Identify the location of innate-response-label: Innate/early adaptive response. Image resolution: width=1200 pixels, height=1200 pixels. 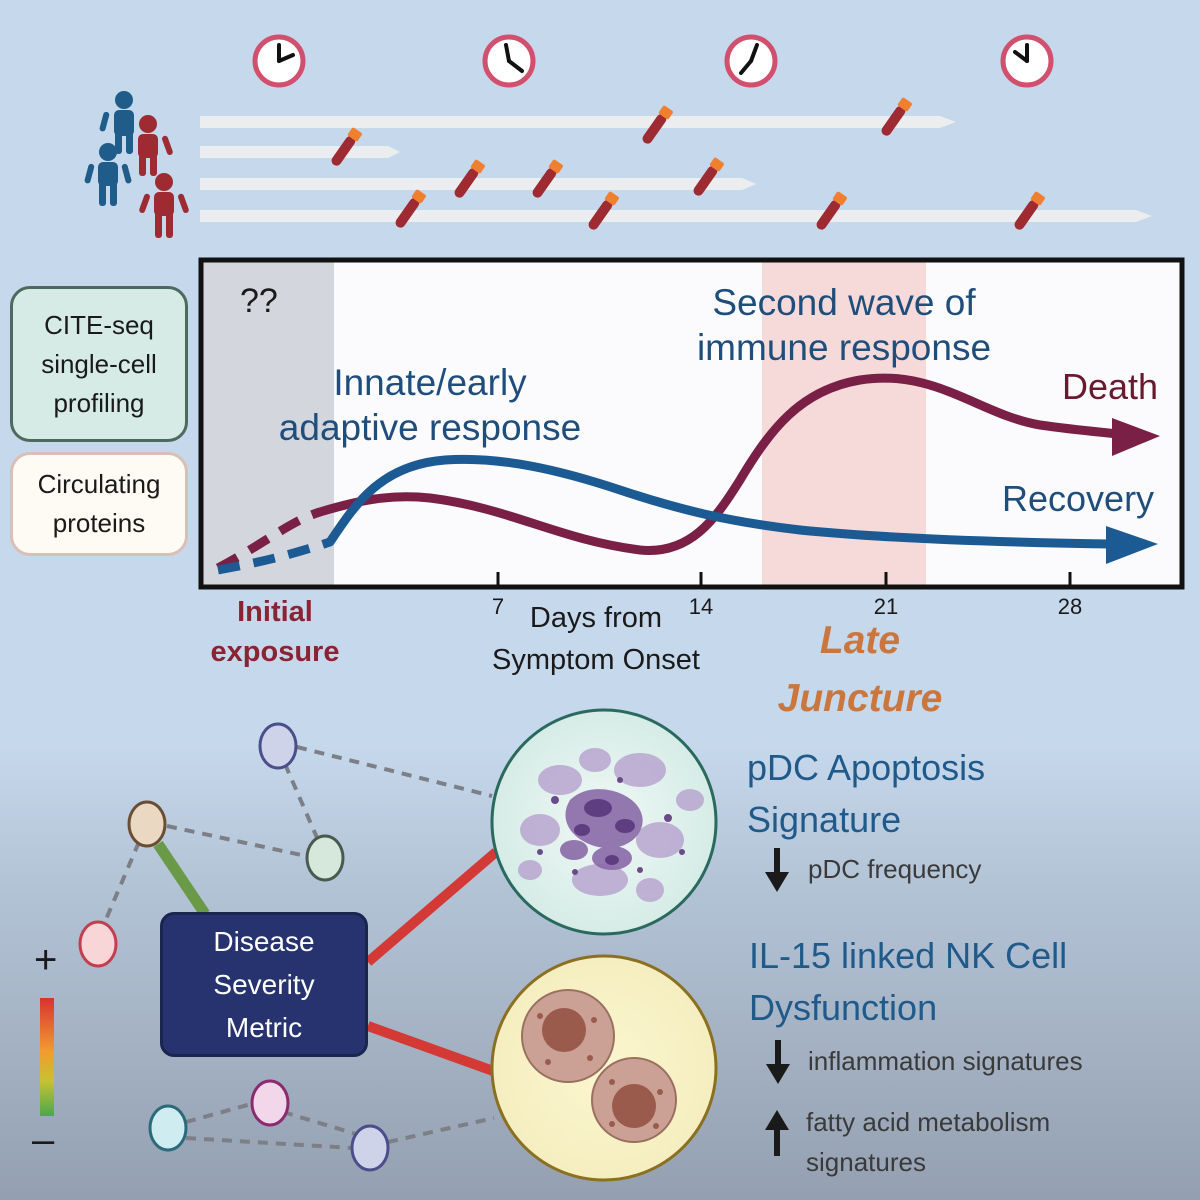
(430, 405).